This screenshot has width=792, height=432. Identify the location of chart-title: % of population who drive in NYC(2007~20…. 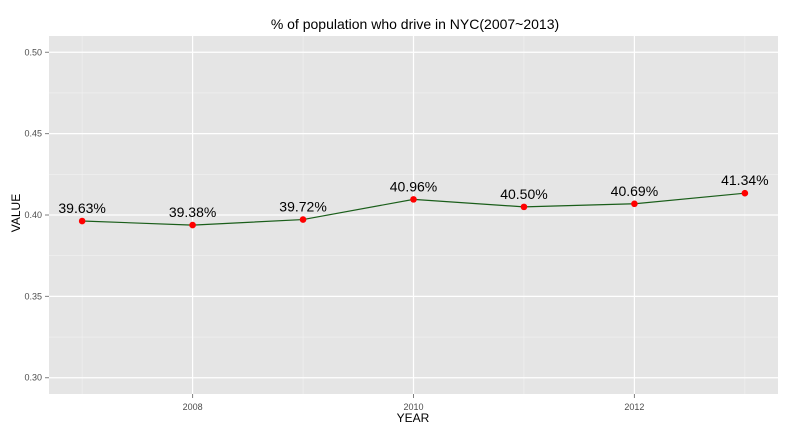
(415, 24).